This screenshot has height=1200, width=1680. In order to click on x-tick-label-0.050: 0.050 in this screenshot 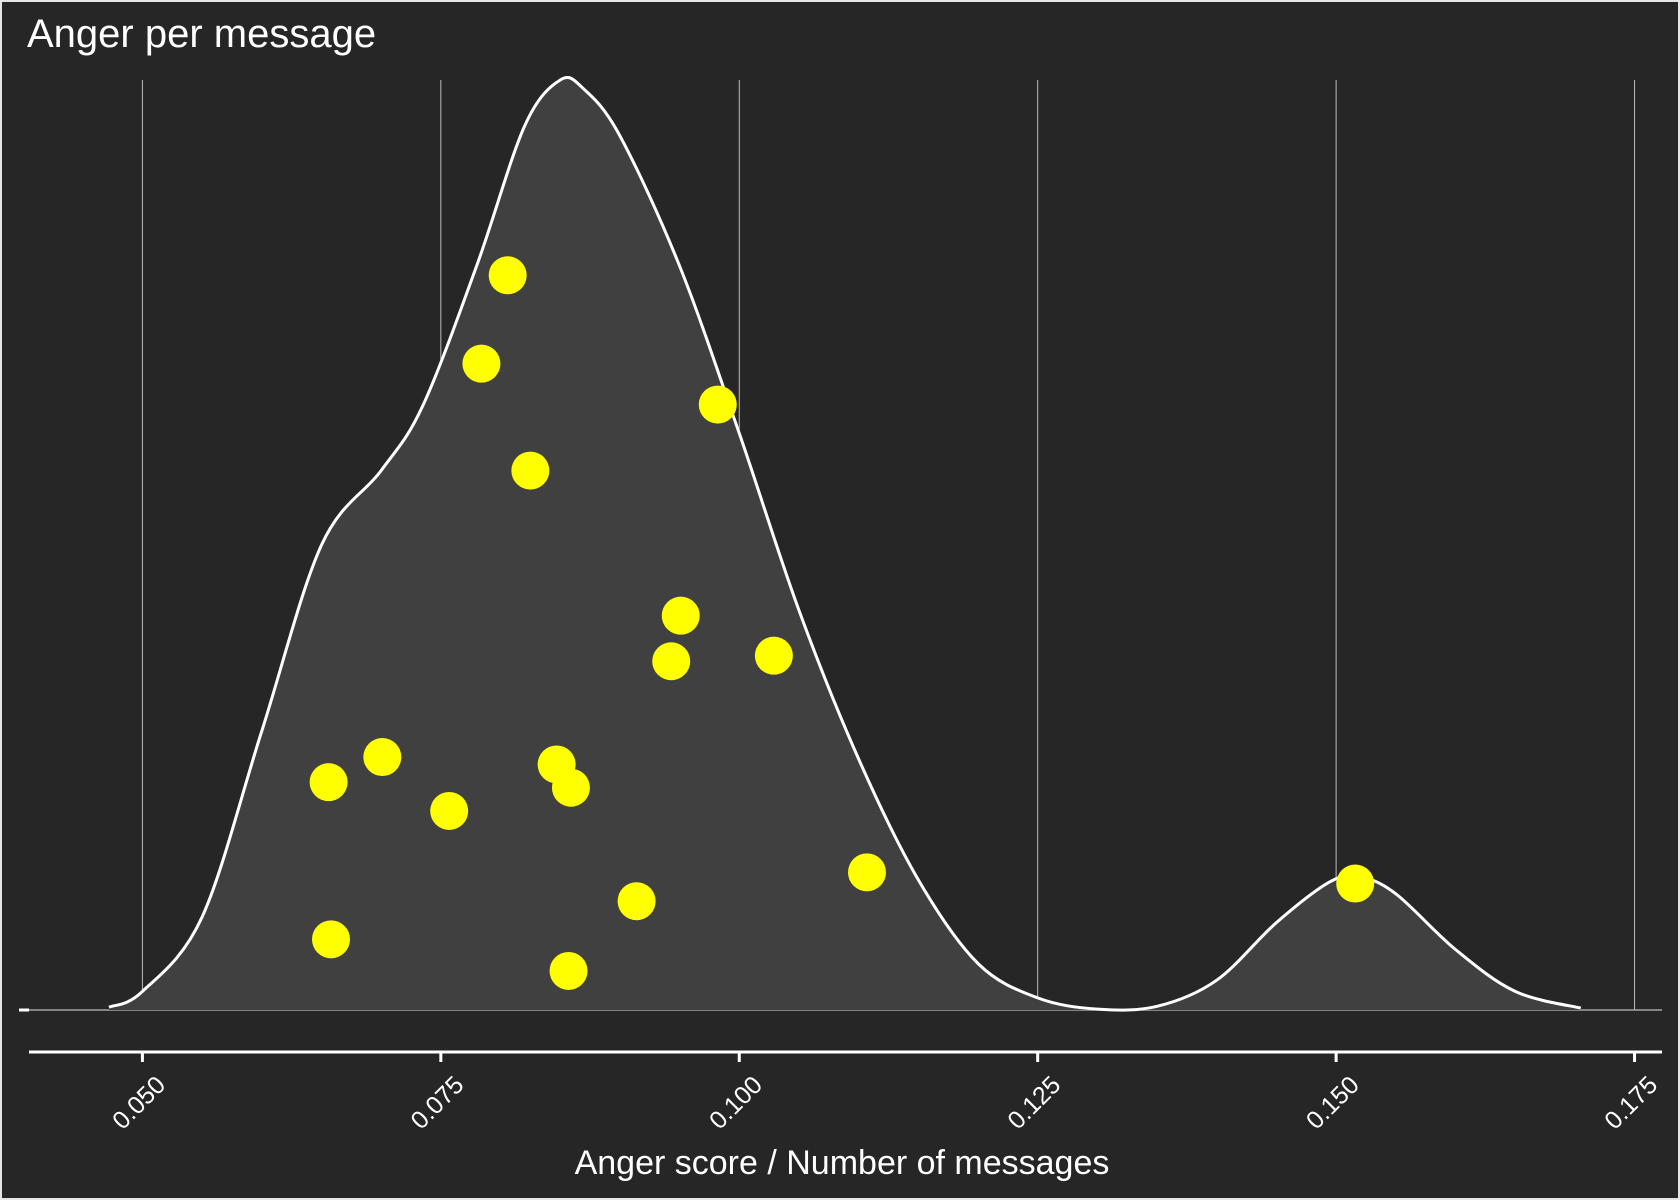, I will do `click(139, 1103)`.